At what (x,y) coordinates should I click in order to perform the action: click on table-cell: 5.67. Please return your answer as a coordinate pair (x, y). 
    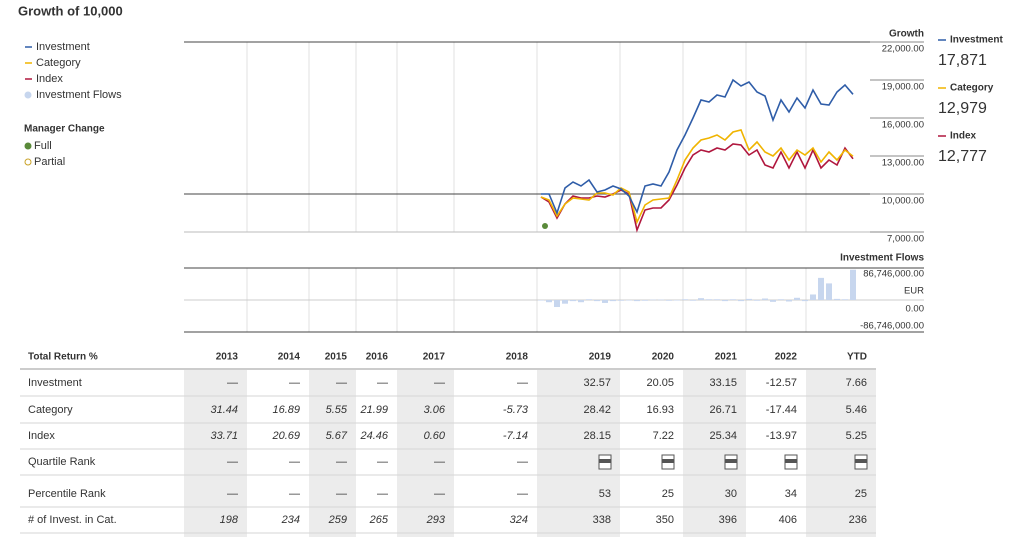
    Looking at the image, I should click on (337, 436).